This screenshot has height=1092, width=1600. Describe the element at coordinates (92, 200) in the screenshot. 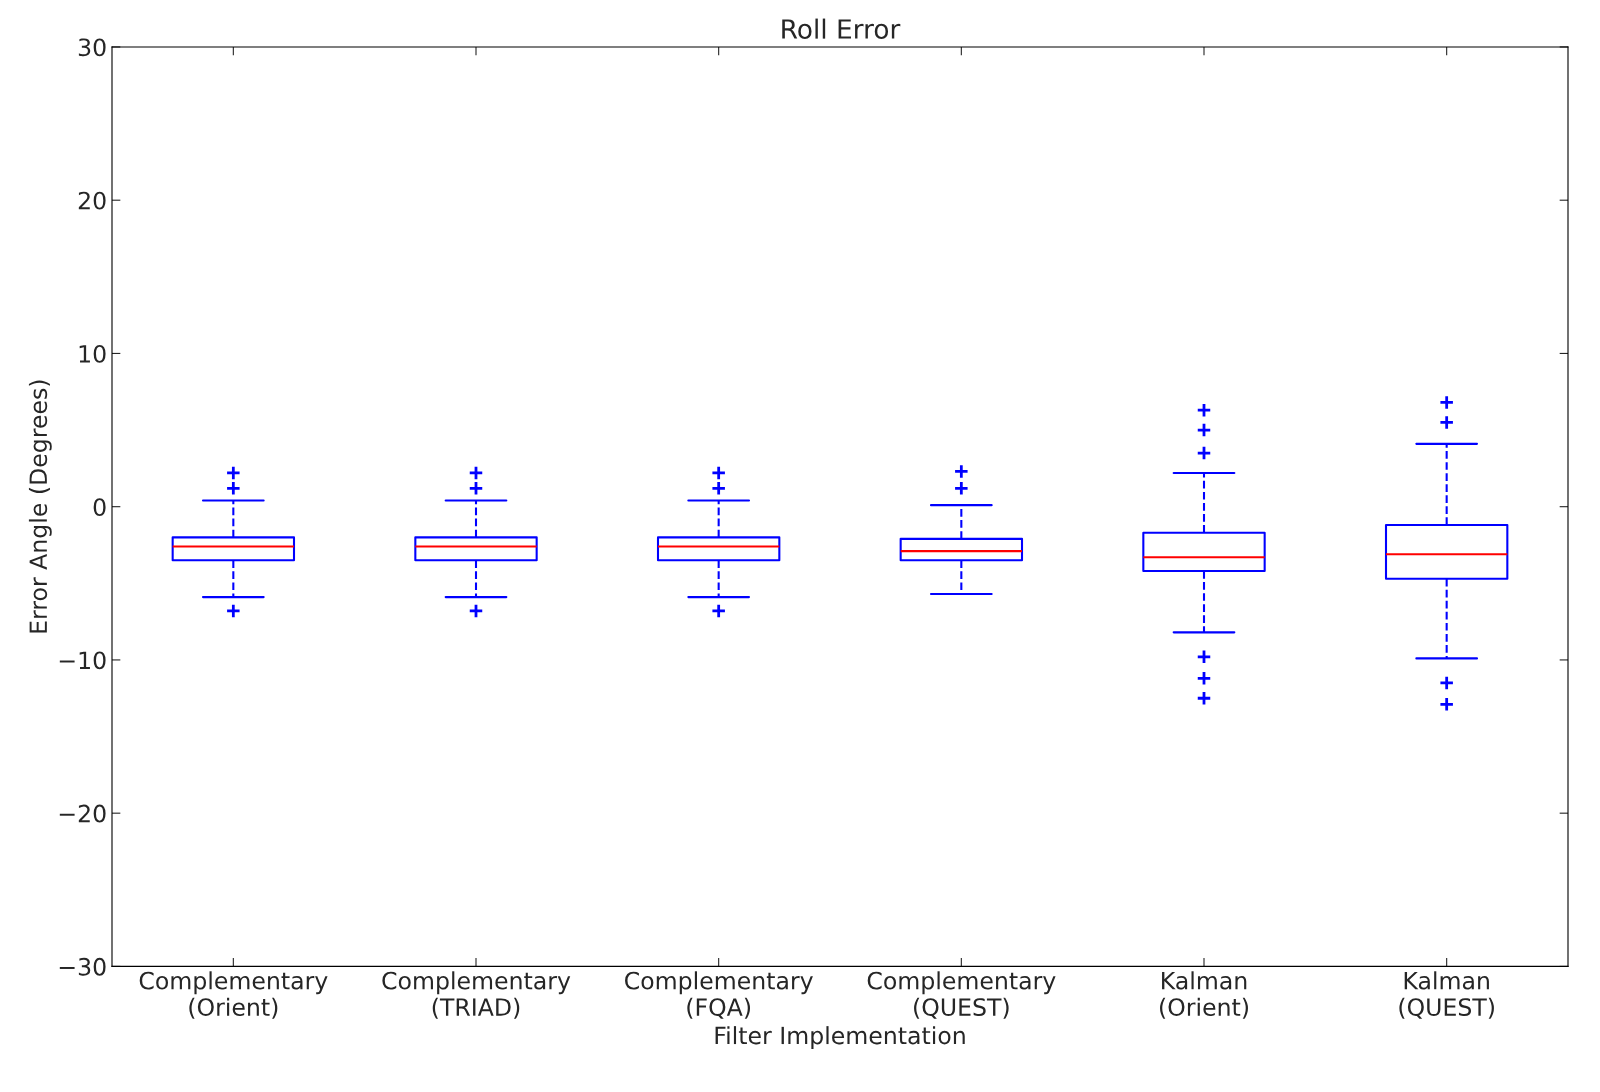

I see `y-tick-label: 20` at that location.